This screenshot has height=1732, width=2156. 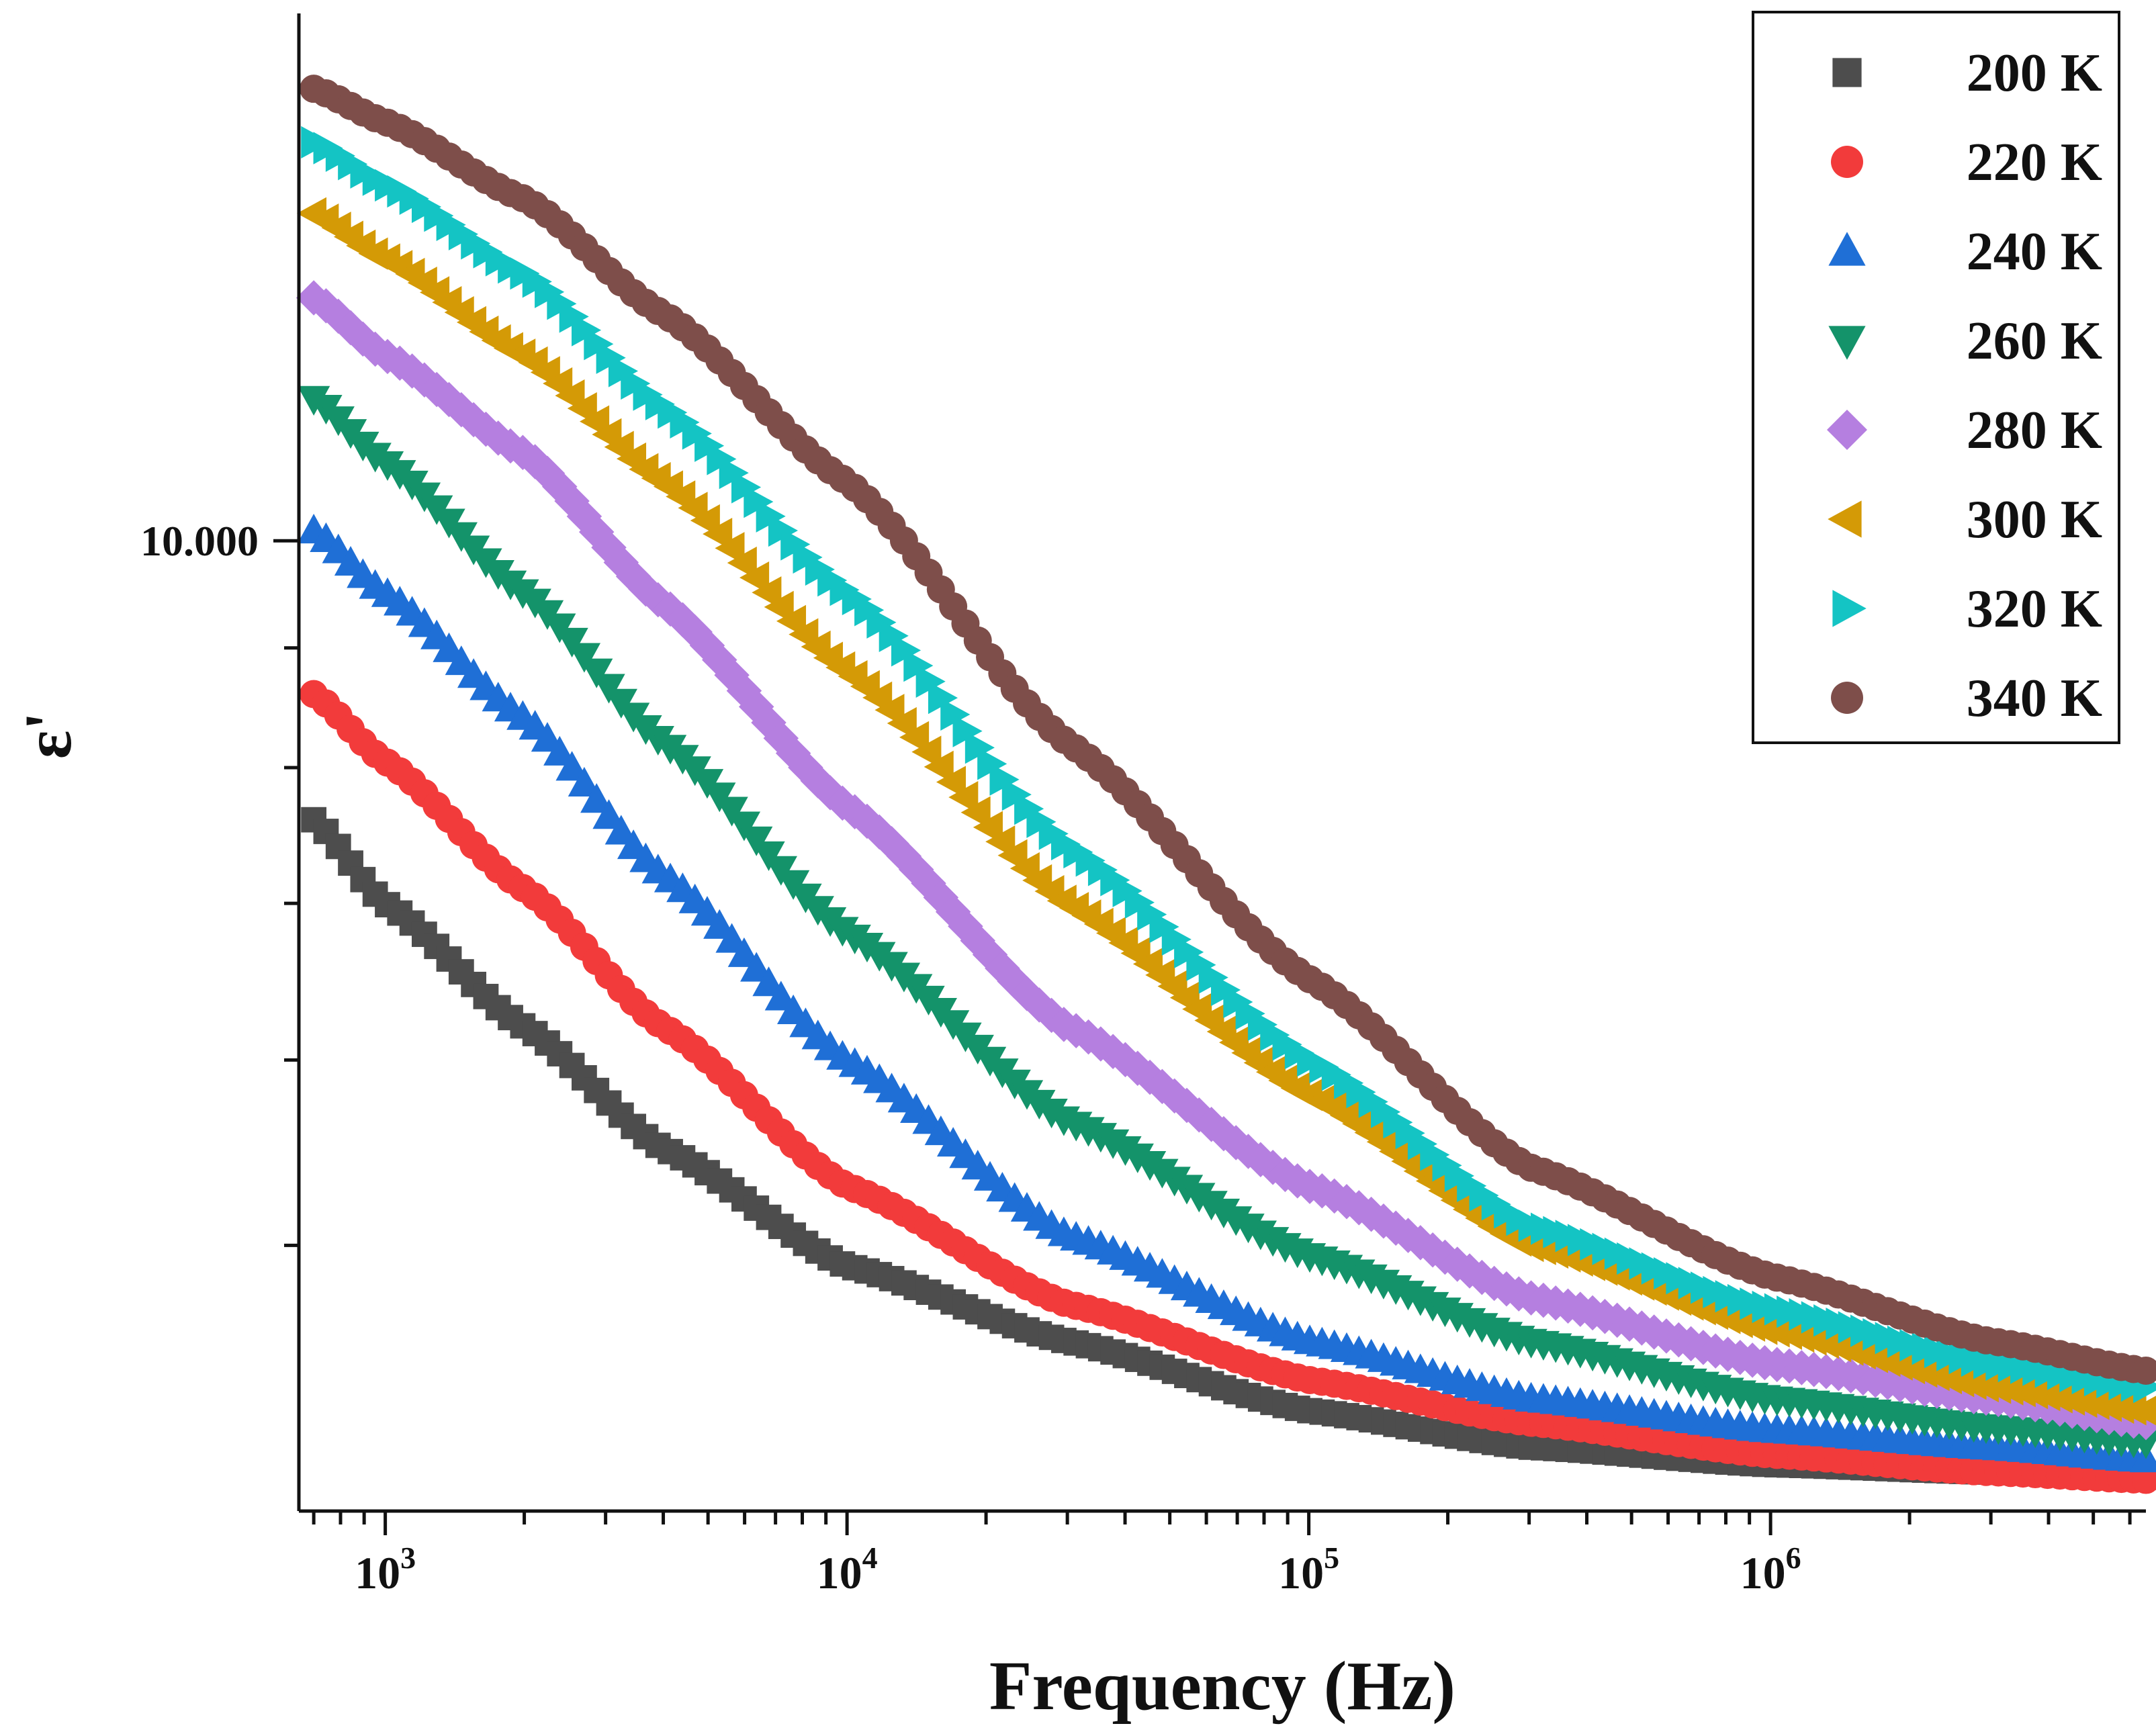 What do you see at coordinates (2034, 430) in the screenshot?
I see `legend-label: 280 K` at bounding box center [2034, 430].